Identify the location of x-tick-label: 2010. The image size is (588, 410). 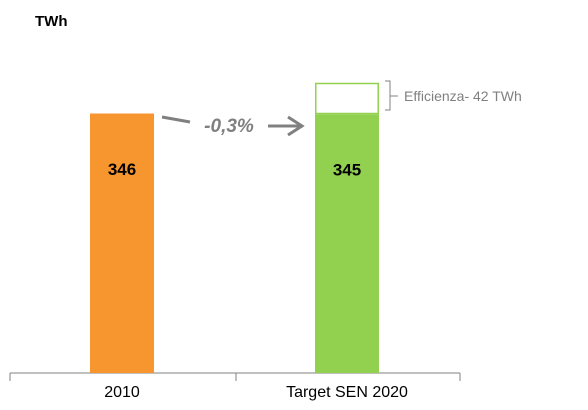
(122, 392).